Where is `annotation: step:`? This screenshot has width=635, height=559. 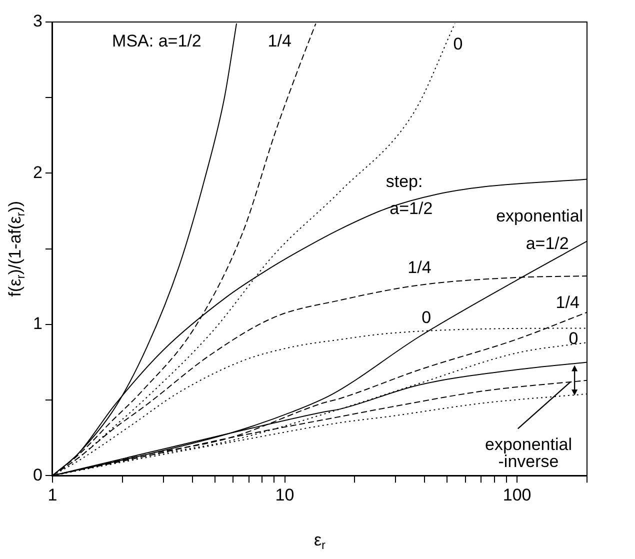
annotation: step: is located at coordinates (404, 181).